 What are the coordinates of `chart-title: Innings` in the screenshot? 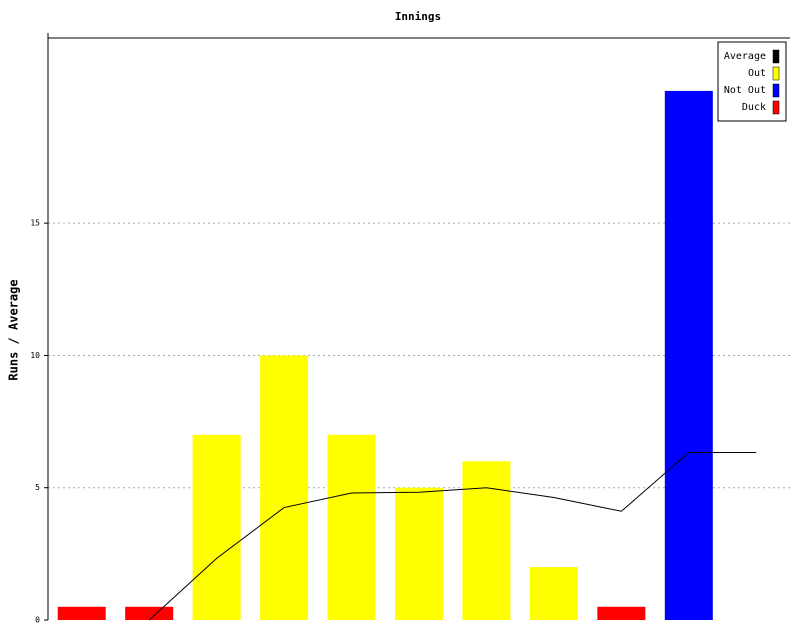 It's located at (418, 16).